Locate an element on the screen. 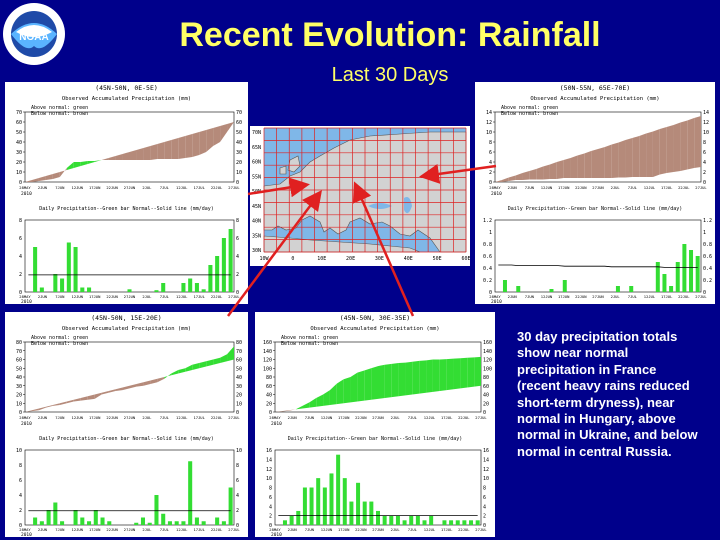  daily-y-tick-label-right: 12 is located at coordinates (486, 470).